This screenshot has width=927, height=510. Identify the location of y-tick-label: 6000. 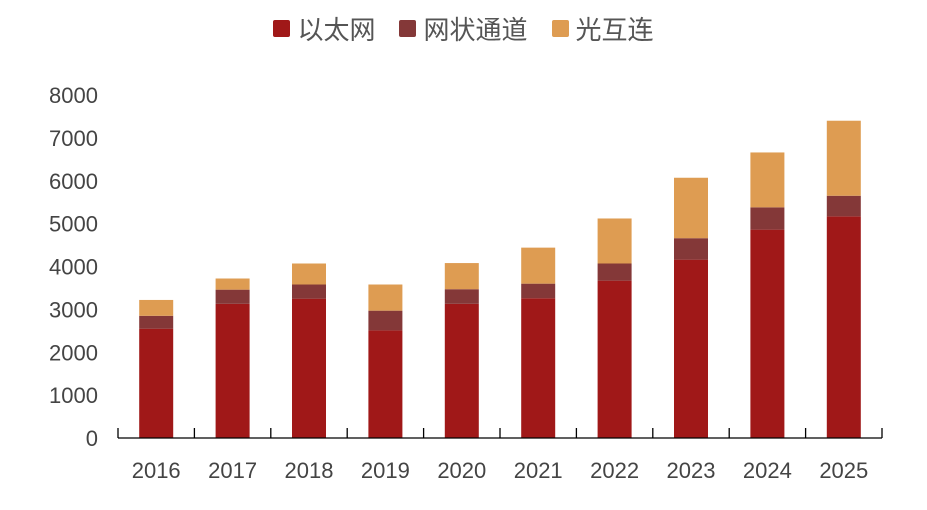
(73, 181).